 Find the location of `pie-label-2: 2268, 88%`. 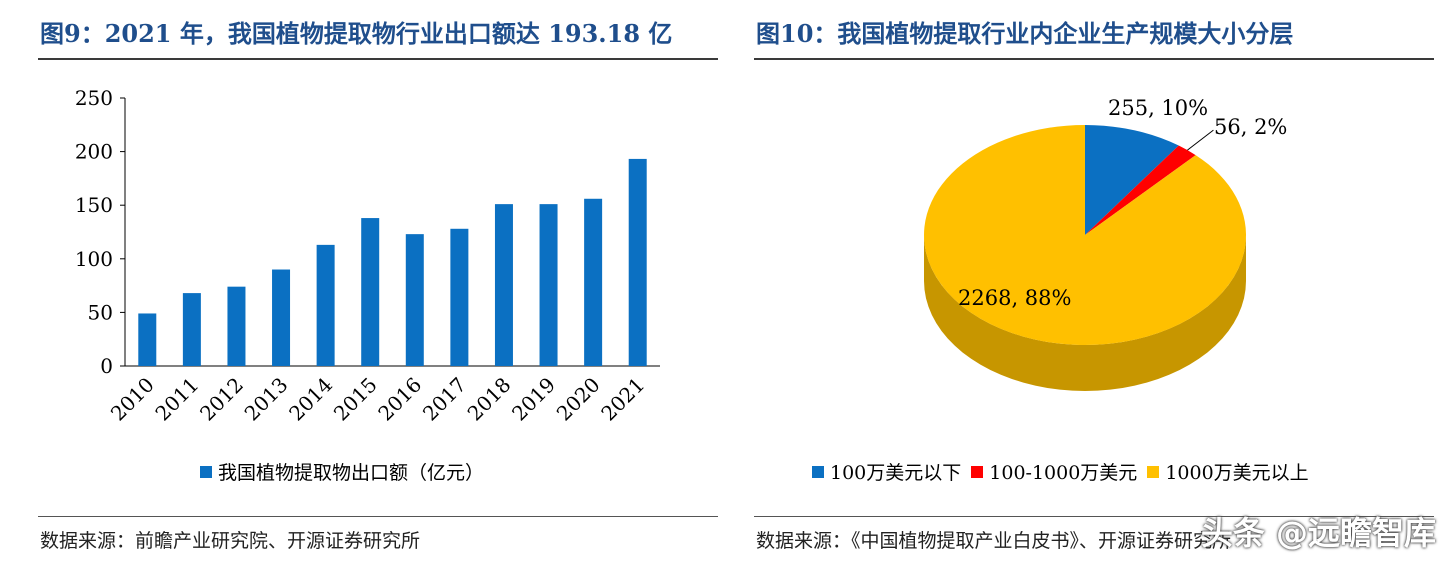

pie-label-2: 2268, 88% is located at coordinates (1014, 298).